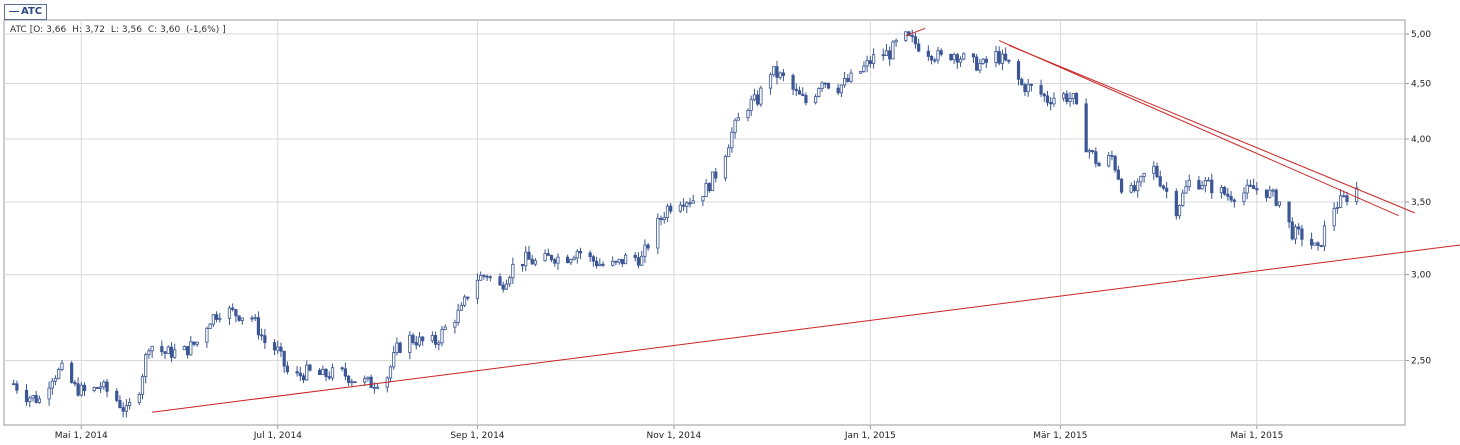 The width and height of the screenshot is (1460, 445). Describe the element at coordinates (203, 30) in the screenshot. I see `ohlc-change: (-1,6%)` at that location.